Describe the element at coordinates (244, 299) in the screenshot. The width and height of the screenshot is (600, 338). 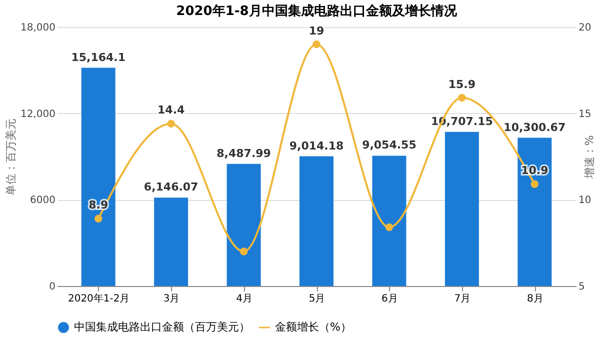
I see `x-tick-label: 4月` at that location.